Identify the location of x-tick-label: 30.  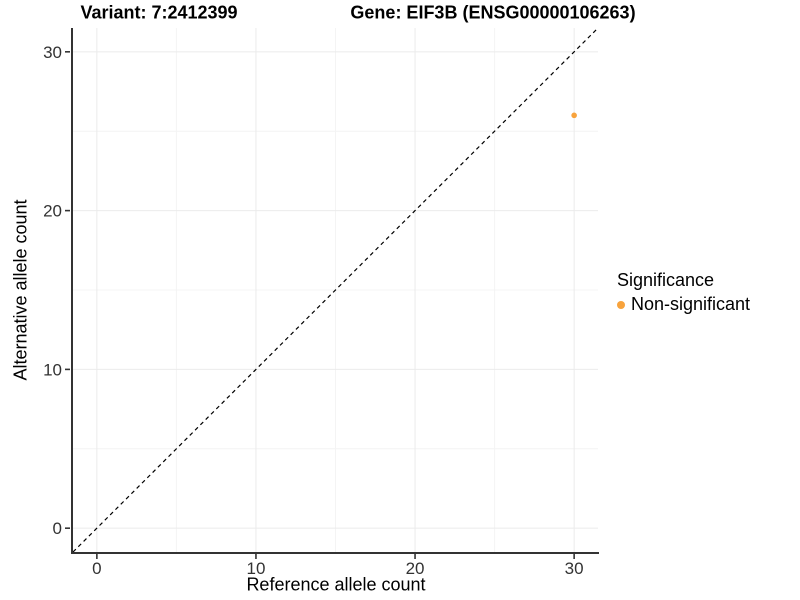
(574, 568).